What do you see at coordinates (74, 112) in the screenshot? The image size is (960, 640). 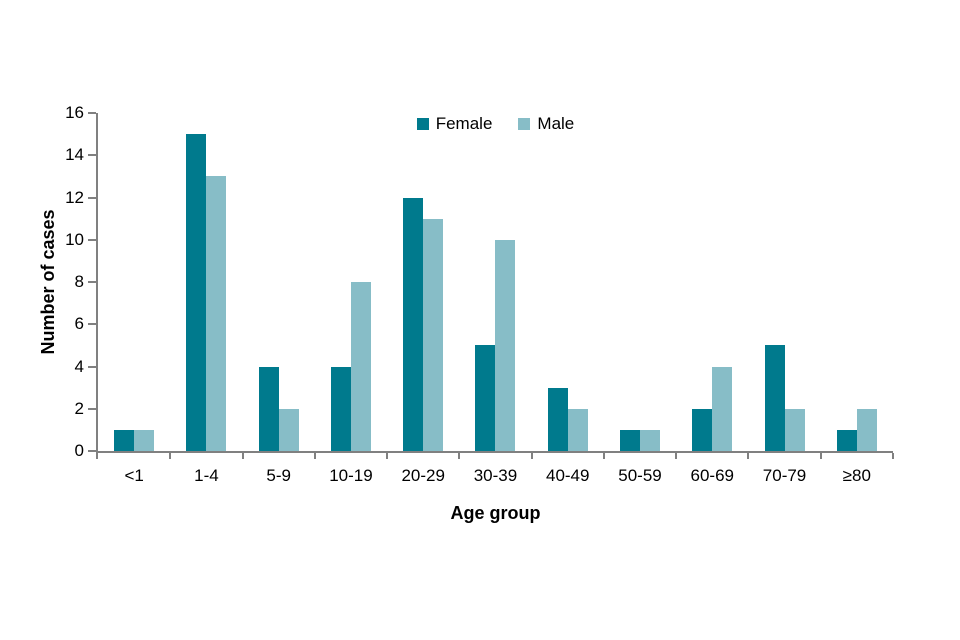 I see `y-tick-label: 16` at bounding box center [74, 112].